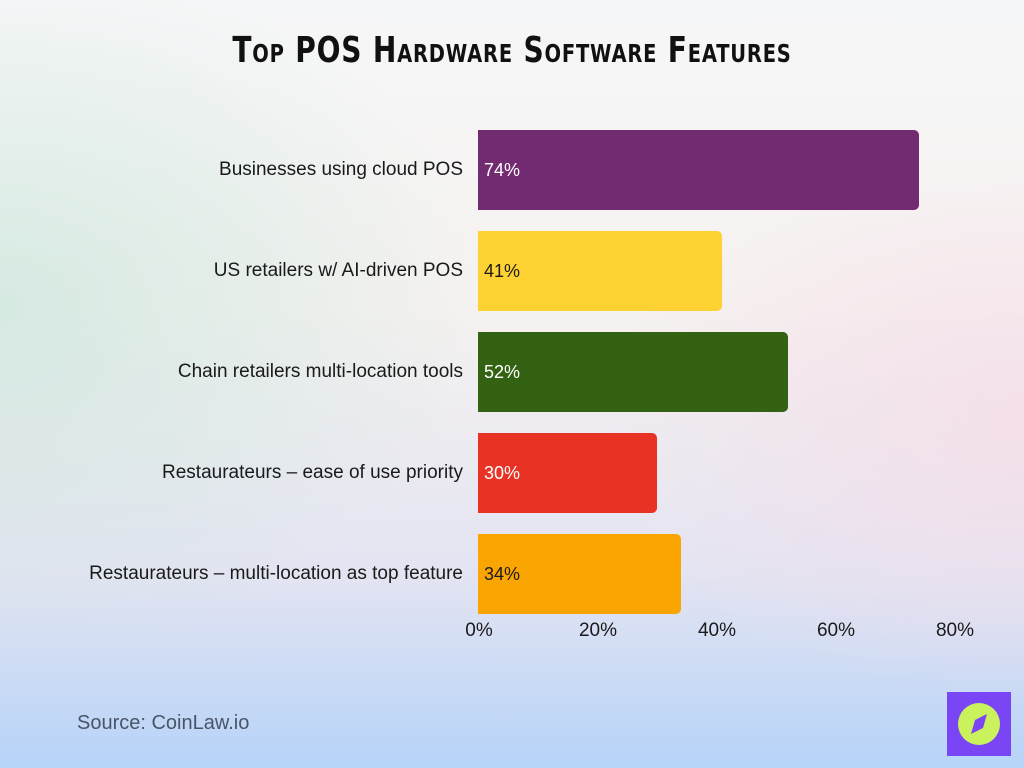  Describe the element at coordinates (502, 473) in the screenshot. I see `bar-value-label: 30%` at that location.